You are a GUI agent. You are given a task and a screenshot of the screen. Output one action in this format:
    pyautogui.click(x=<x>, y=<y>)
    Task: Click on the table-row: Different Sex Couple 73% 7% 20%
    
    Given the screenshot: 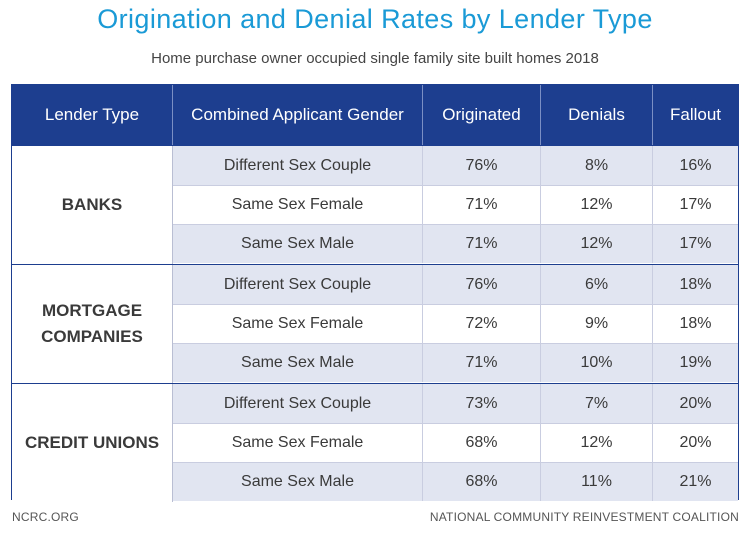 What is the action you would take?
    pyautogui.click(x=455, y=403)
    